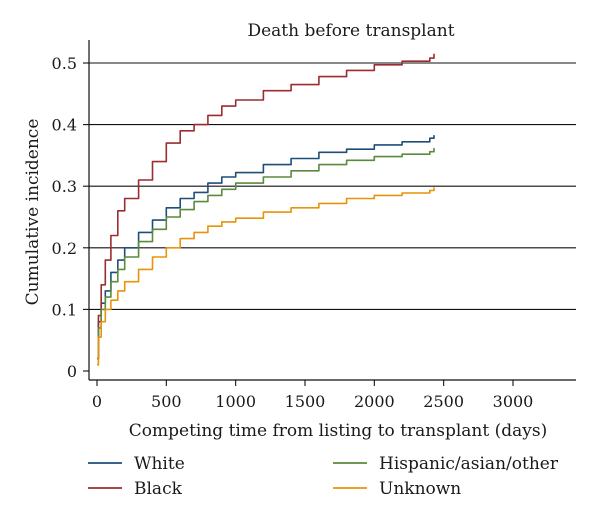 Image resolution: width=600 pixels, height=523 pixels. Describe the element at coordinates (64, 248) in the screenshot. I see `y-tick-label: 0.2` at that location.